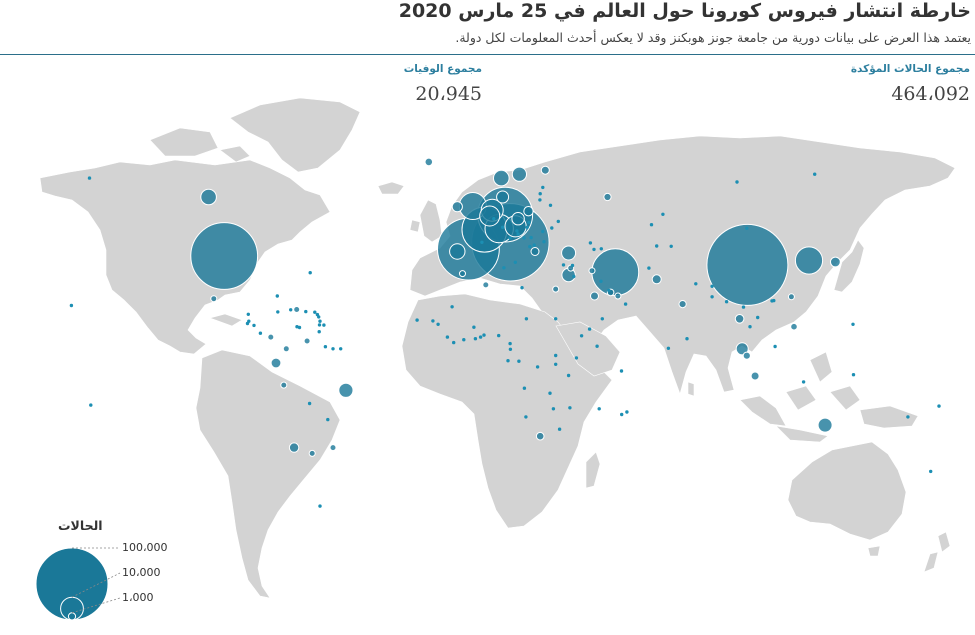 The image size is (975, 635). What do you see at coordinates (138, 597) in the screenshot?
I see `legend-label-1k: 1،000` at bounding box center [138, 597].